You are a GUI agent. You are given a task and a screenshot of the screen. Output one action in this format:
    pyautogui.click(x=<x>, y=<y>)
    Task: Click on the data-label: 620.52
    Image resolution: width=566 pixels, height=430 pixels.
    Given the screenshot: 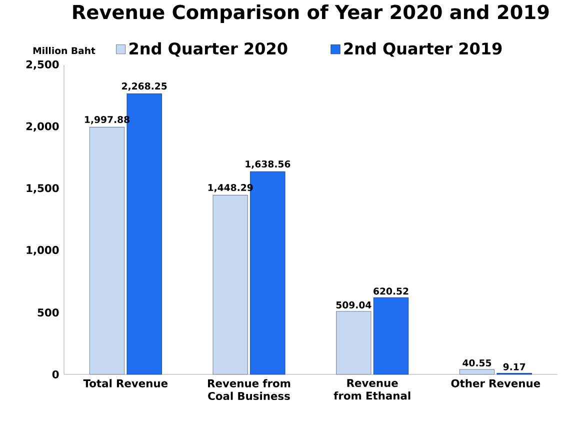 What is the action you would take?
    pyautogui.click(x=391, y=290)
    